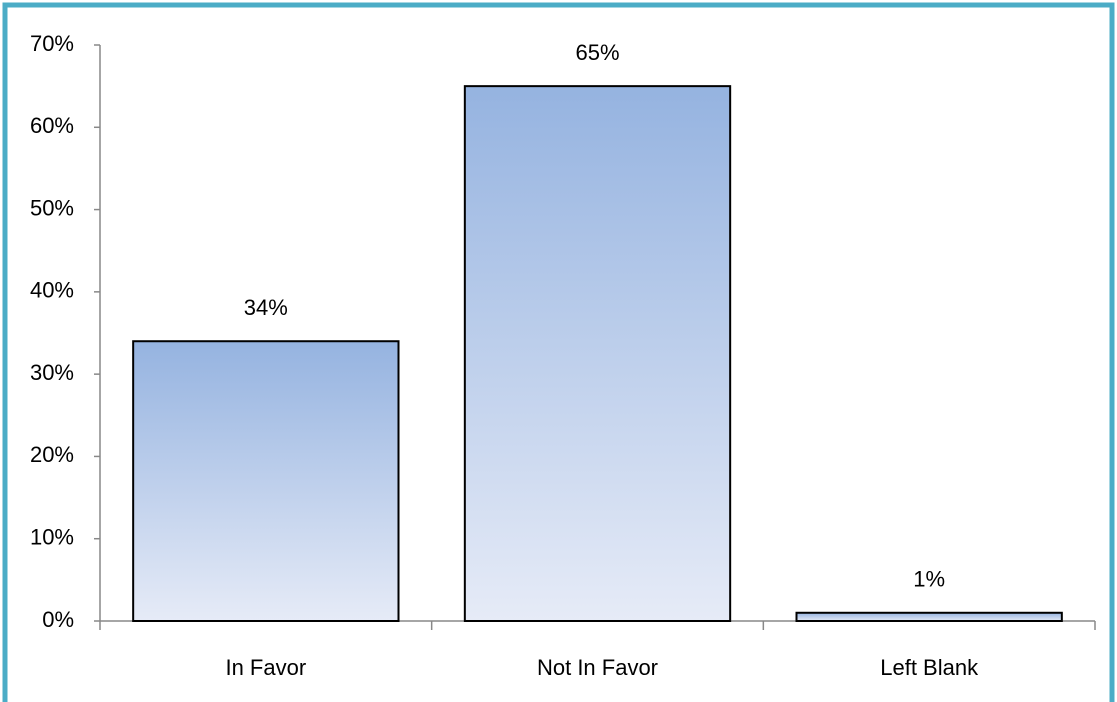 This screenshot has width=1117, height=702. I want to click on x-tick-label: Left Blank, so click(929, 667).